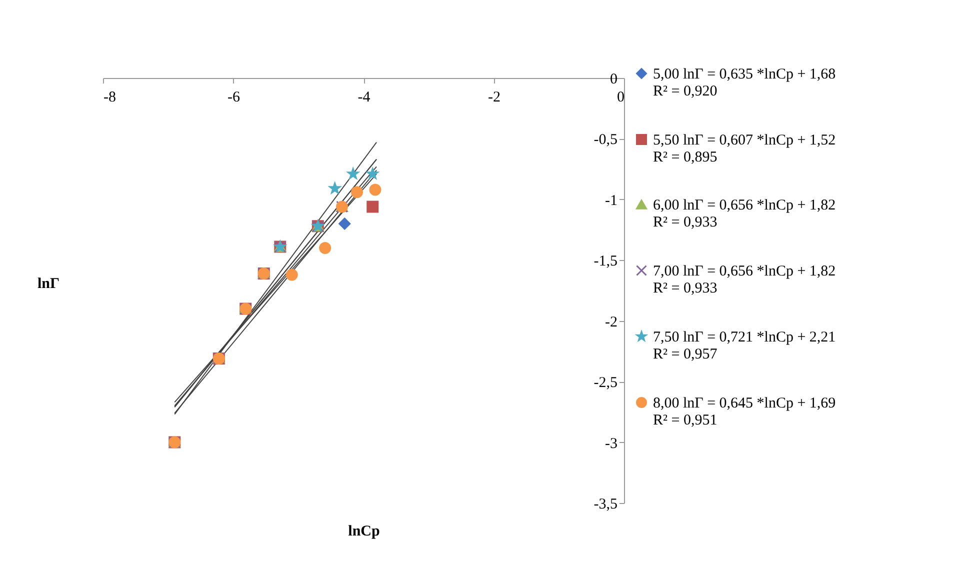 The height and width of the screenshot is (581, 967). What do you see at coordinates (611, 200) in the screenshot?
I see `y-tick-label: -1` at bounding box center [611, 200].